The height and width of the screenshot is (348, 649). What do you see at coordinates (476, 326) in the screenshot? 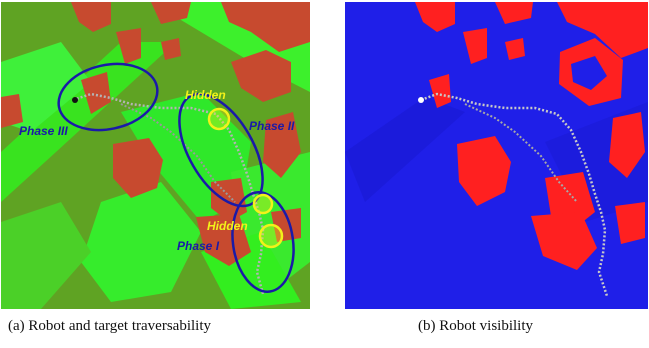
I see `caption-b: (b) Robot visibility` at bounding box center [476, 326].